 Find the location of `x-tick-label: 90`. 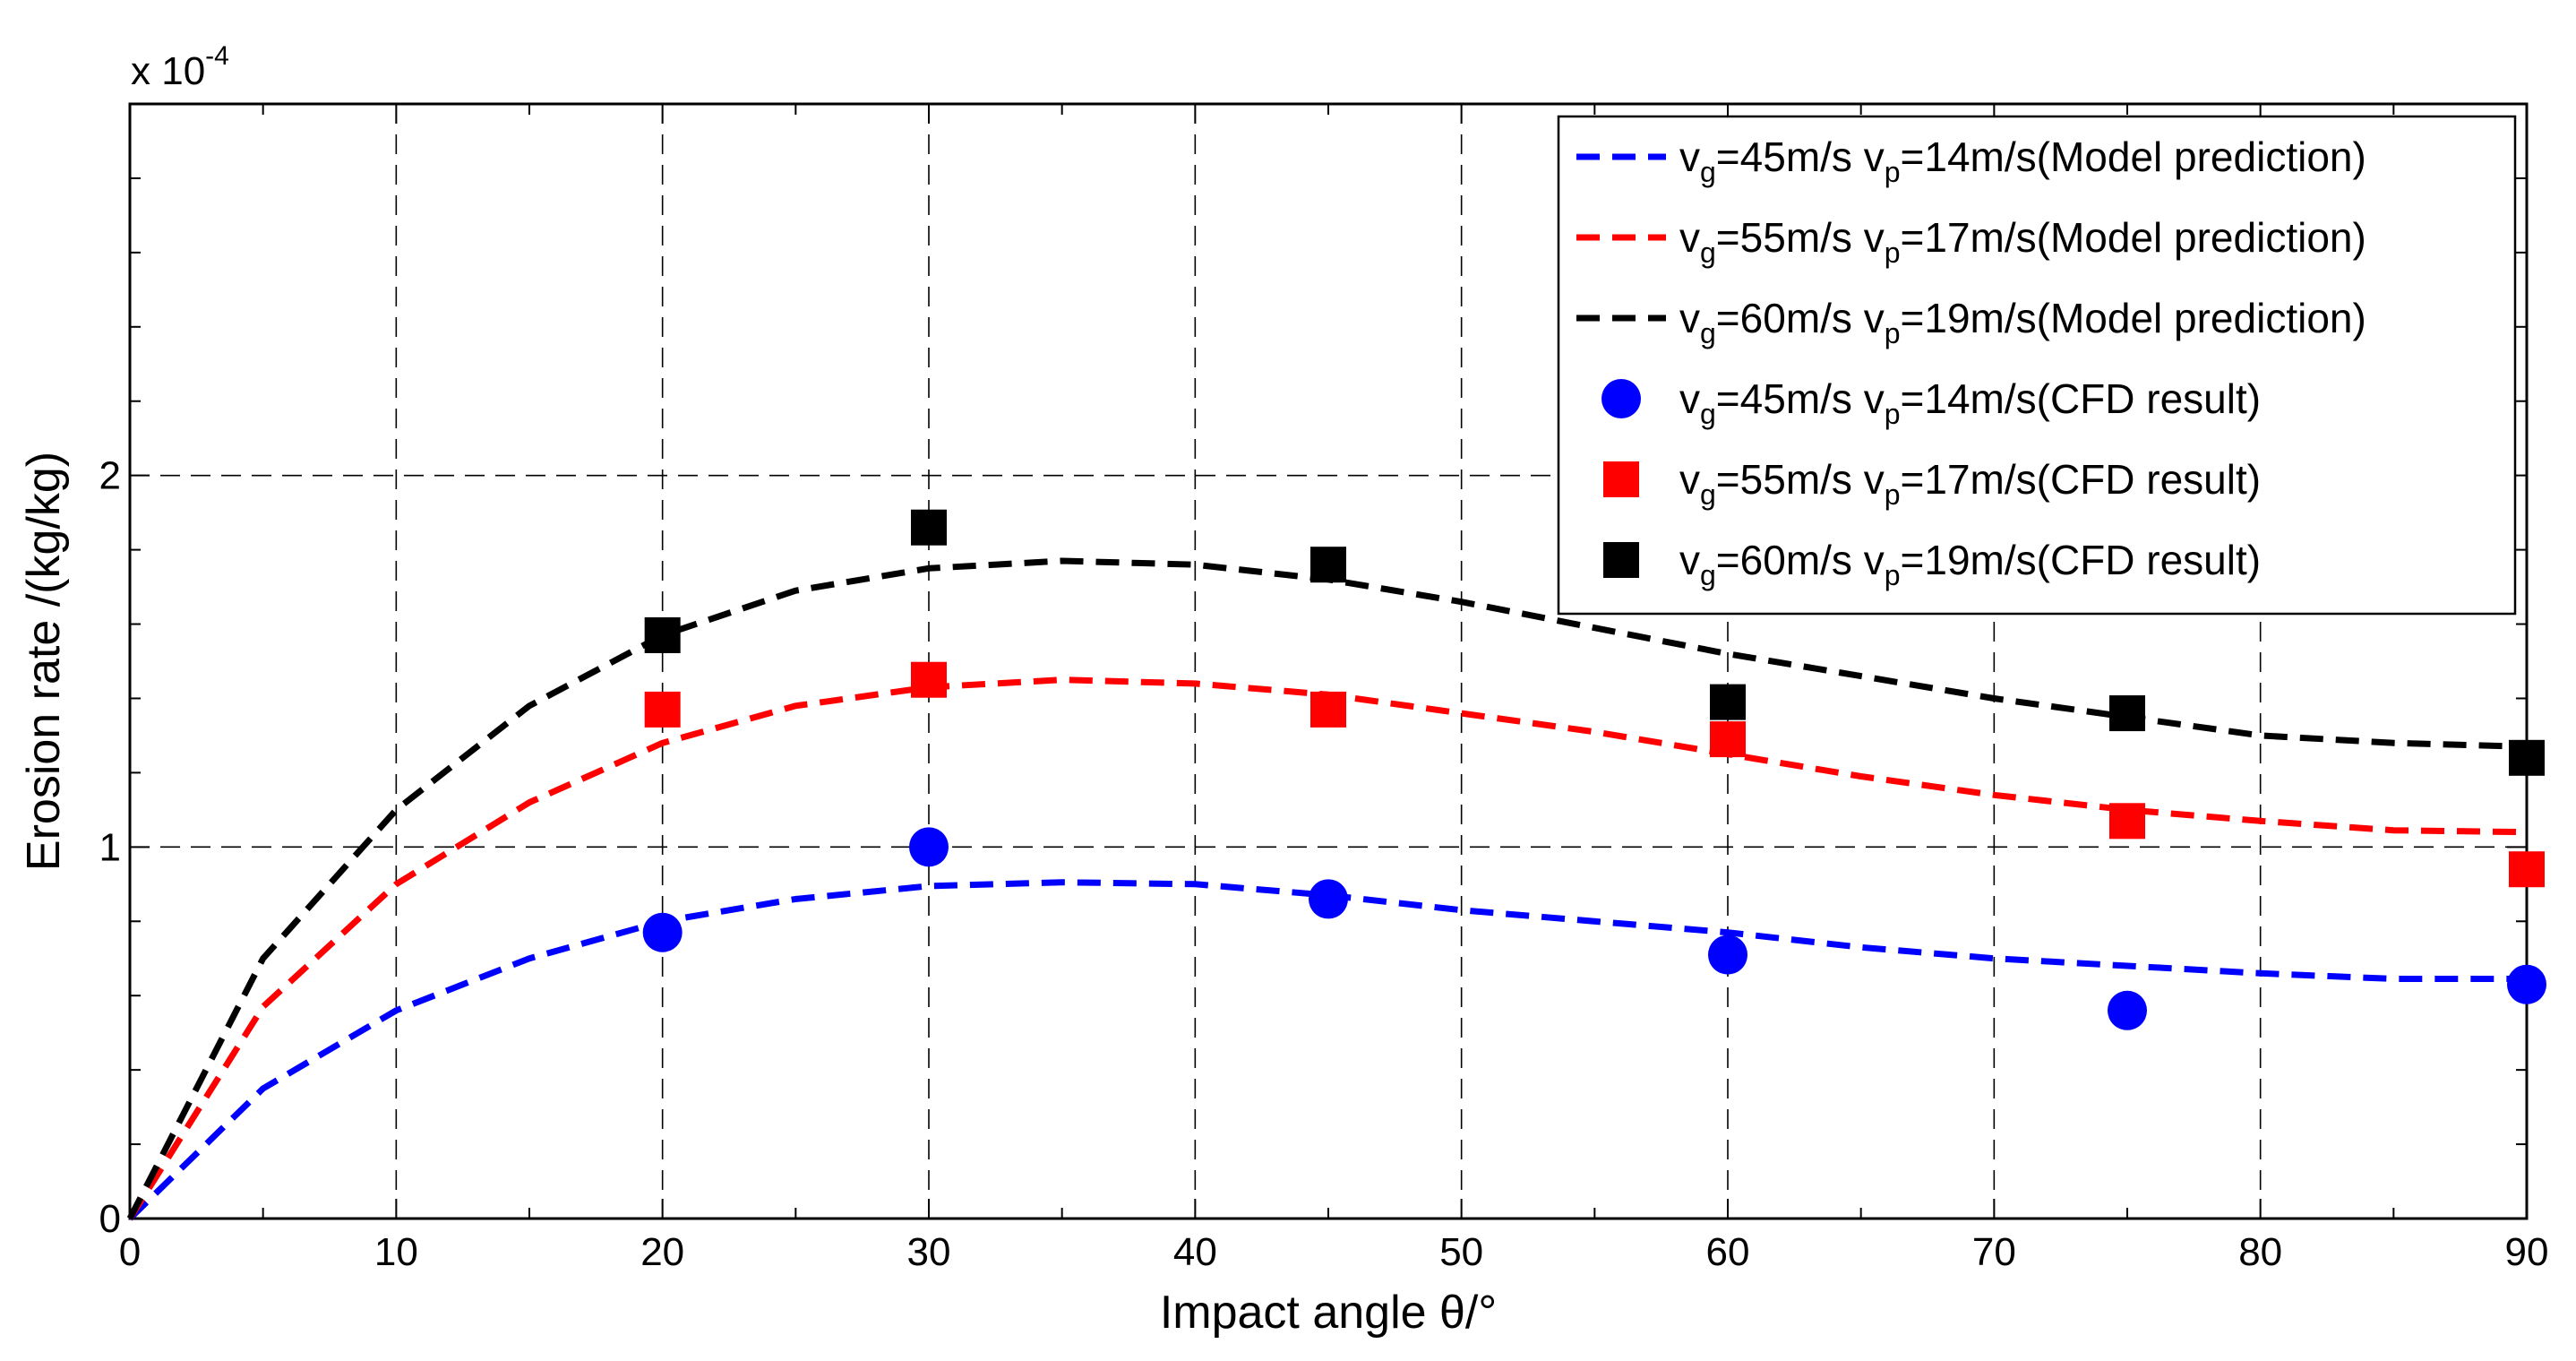

x-tick-label: 90 is located at coordinates (2527, 1252).